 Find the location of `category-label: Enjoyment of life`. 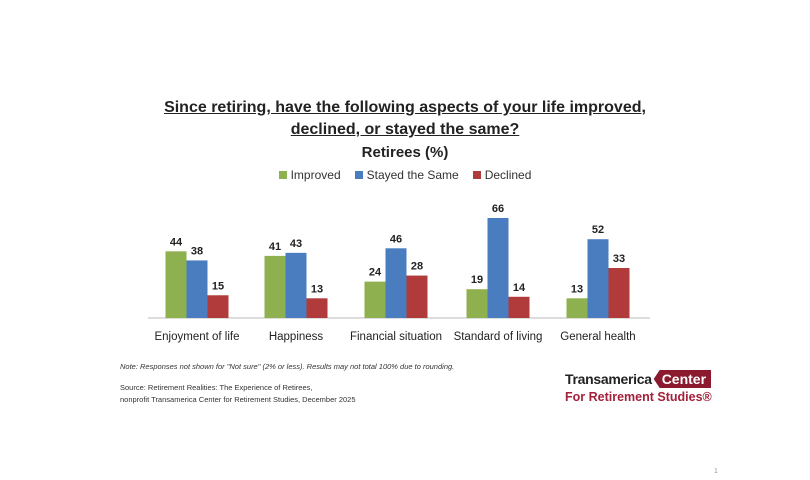

category-label: Enjoyment of life is located at coordinates (196, 337).